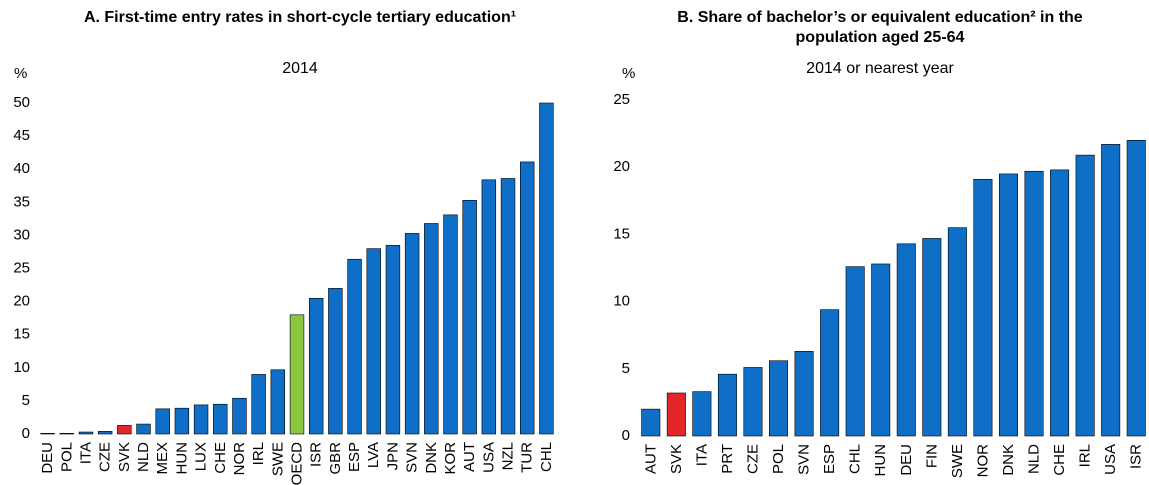 This screenshot has width=1149, height=485. I want to click on x-tick-label: FIN, so click(931, 456).